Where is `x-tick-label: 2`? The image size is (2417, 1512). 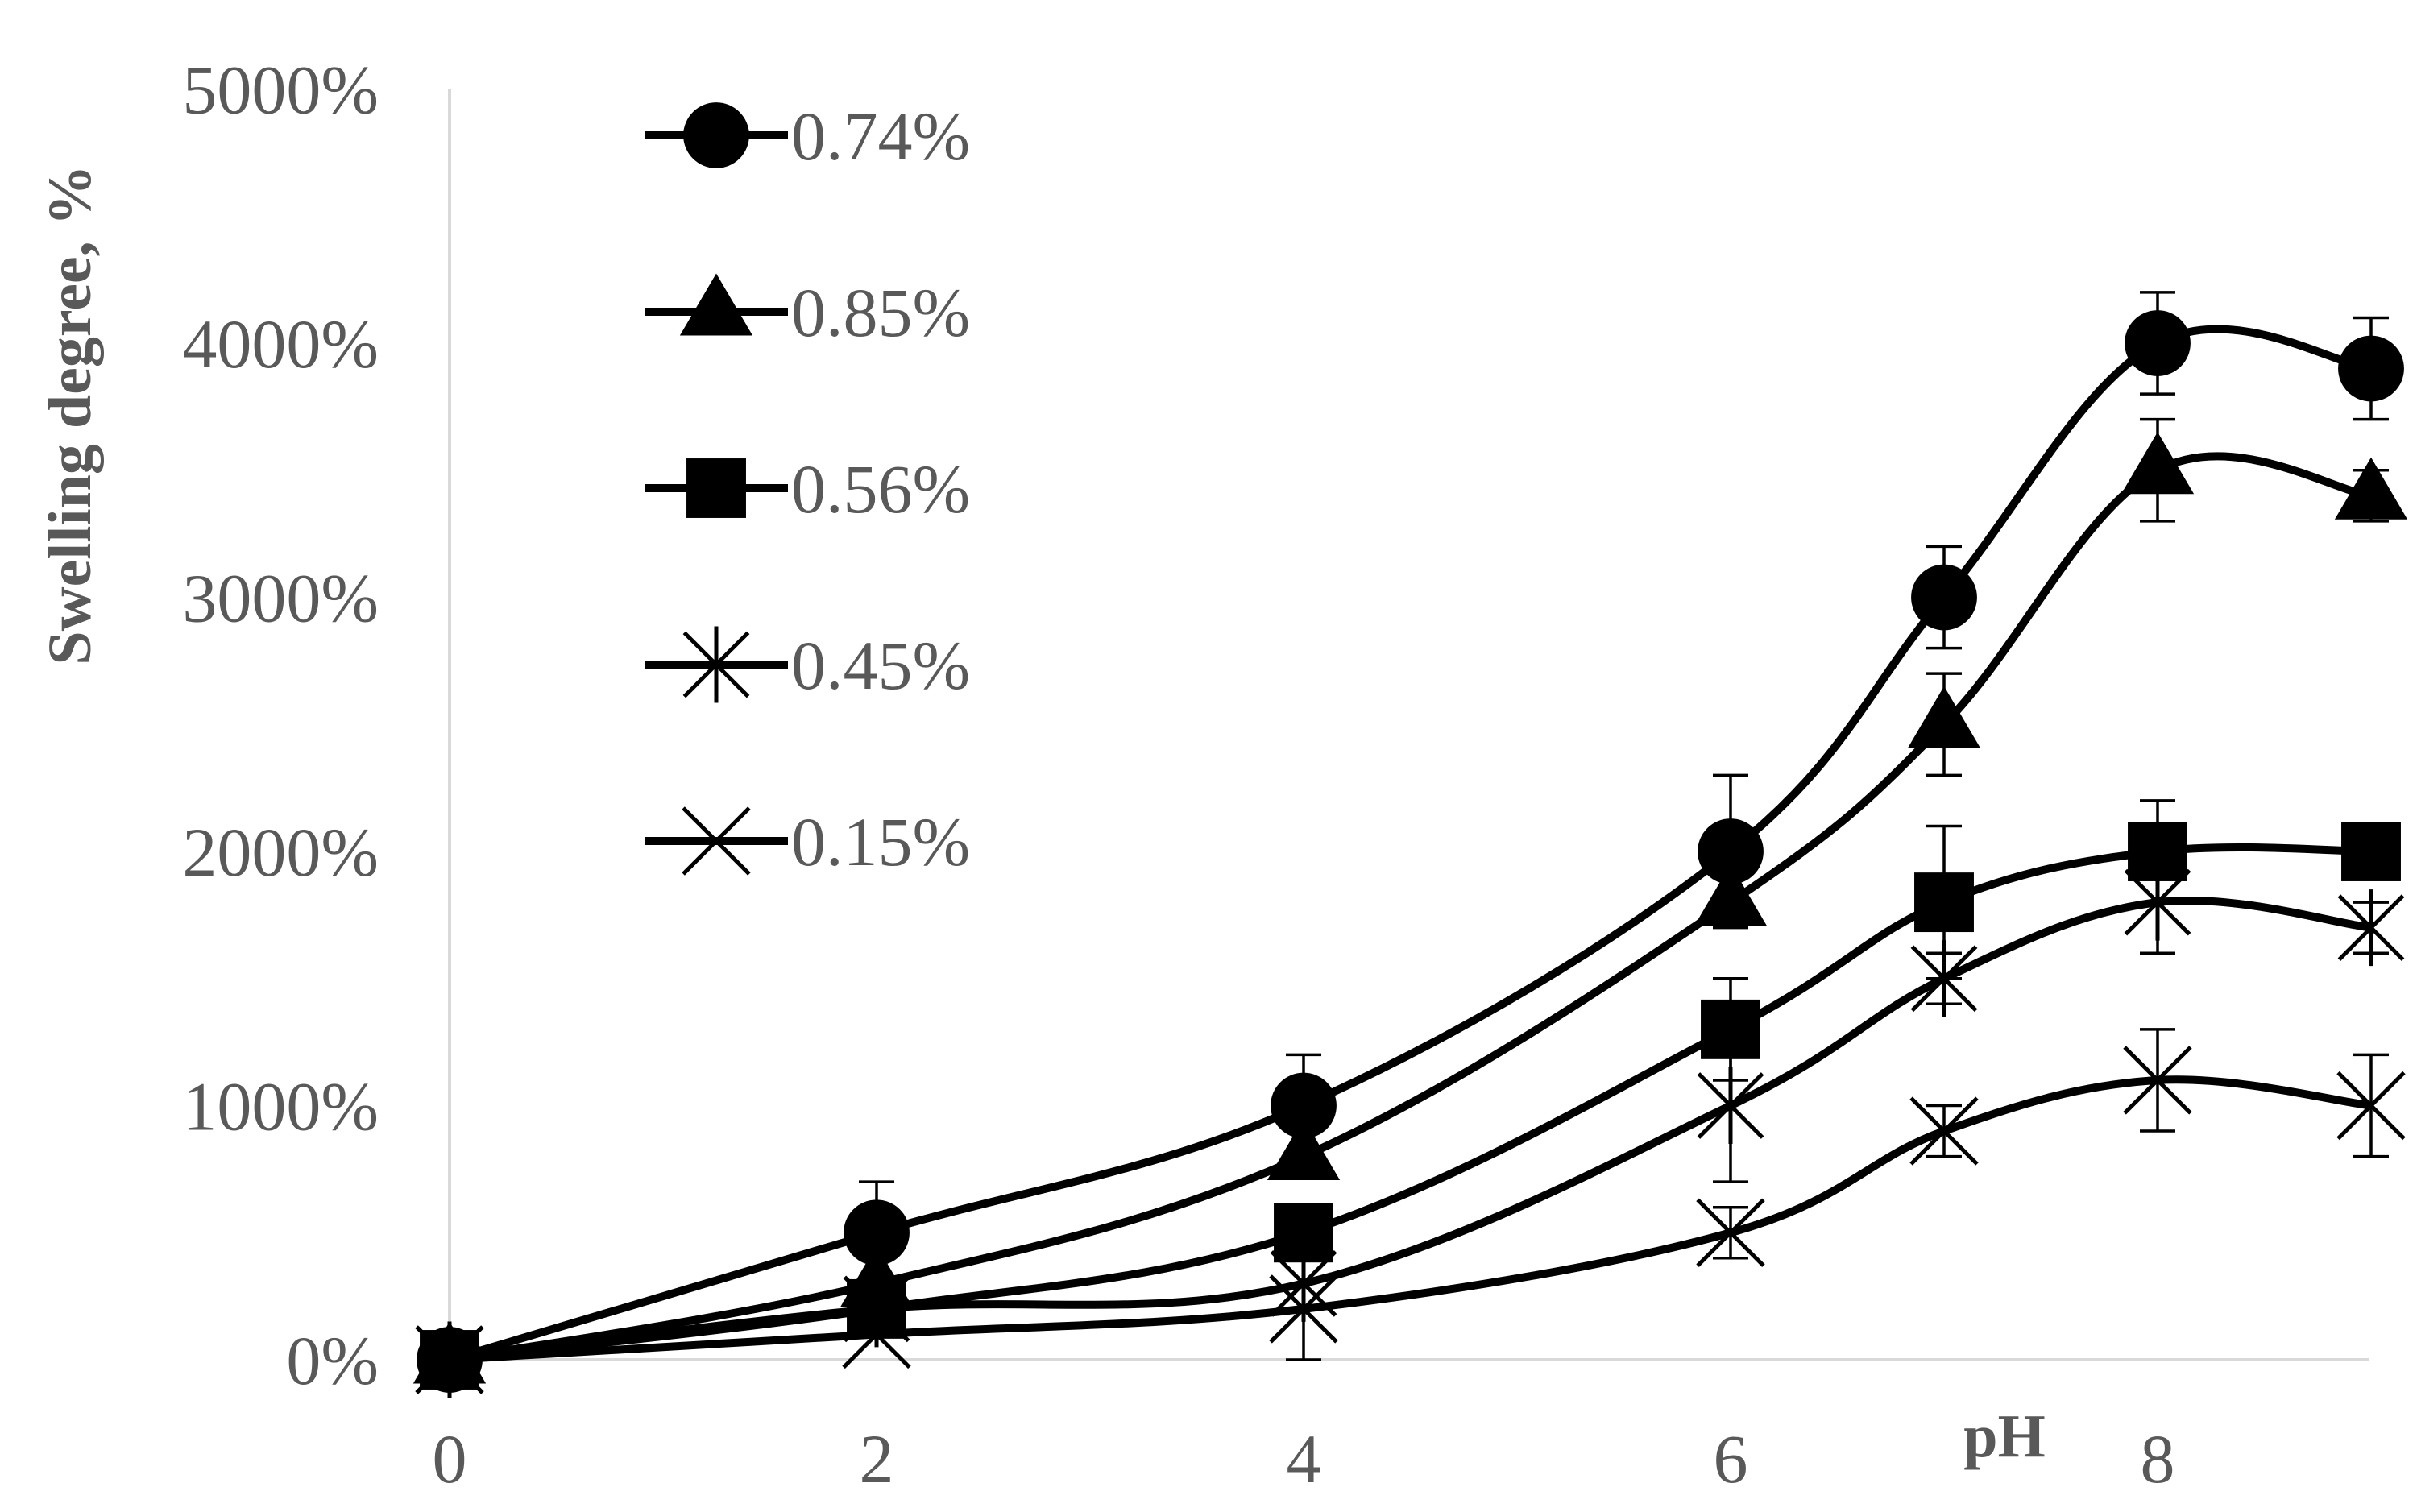 x-tick-label: 2 is located at coordinates (877, 1459).